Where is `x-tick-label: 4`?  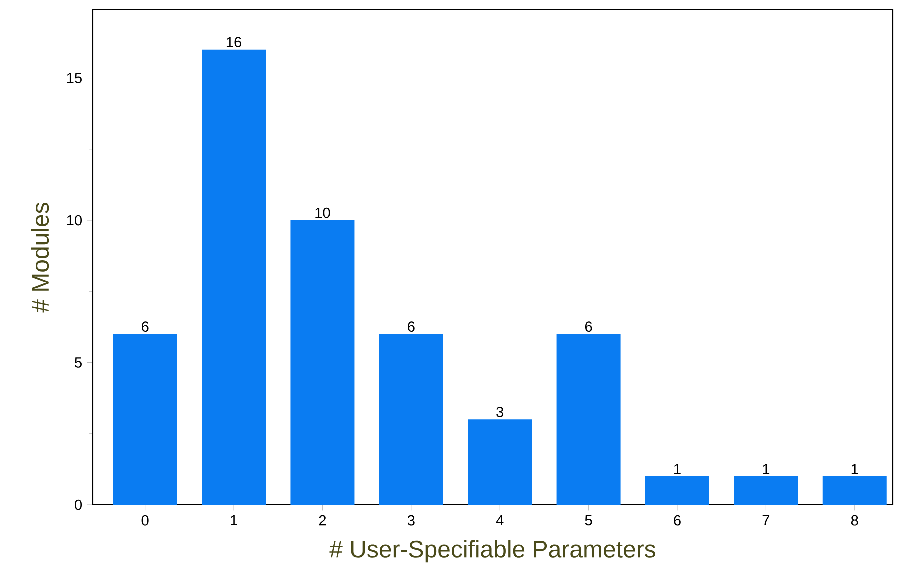
x-tick-label: 4 is located at coordinates (500, 520).